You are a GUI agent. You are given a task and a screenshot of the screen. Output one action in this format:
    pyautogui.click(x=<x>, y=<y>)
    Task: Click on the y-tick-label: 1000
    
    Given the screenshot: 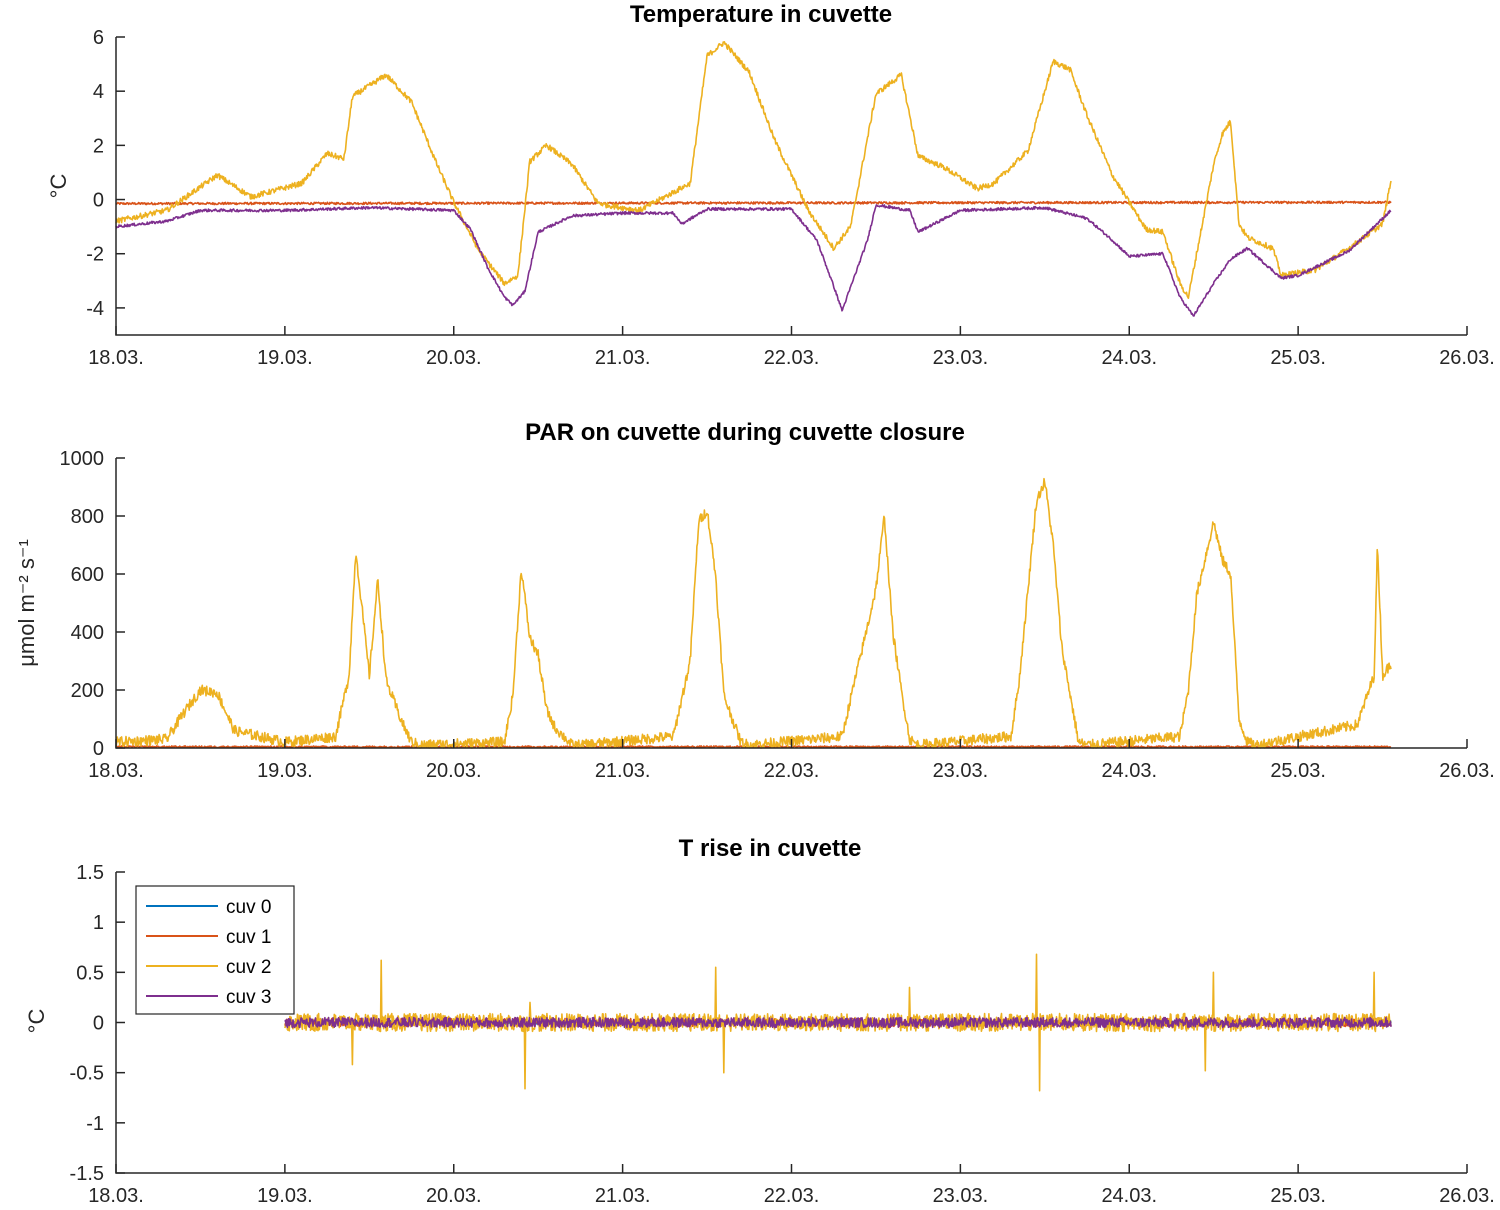 What is the action you would take?
    pyautogui.click(x=82, y=459)
    